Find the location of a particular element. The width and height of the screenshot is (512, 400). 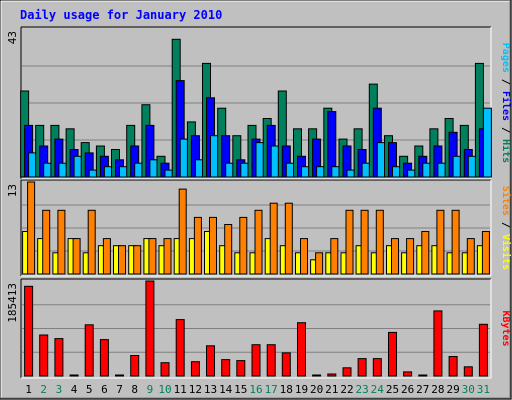

day-label-8: 8 is located at coordinates (134, 389).